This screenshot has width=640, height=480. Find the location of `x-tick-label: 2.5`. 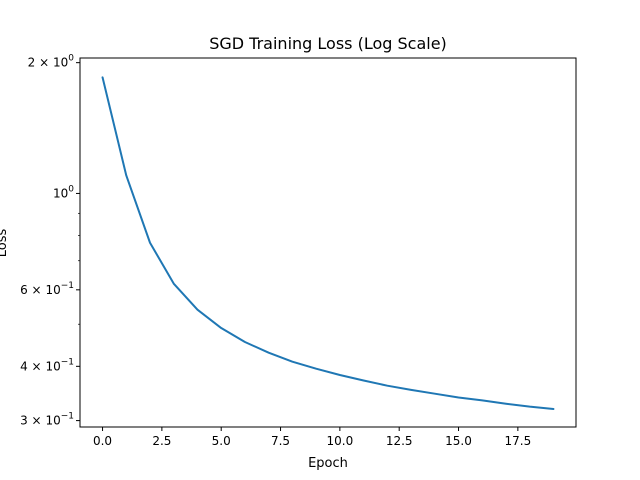

x-tick-label: 2.5 is located at coordinates (161, 441).